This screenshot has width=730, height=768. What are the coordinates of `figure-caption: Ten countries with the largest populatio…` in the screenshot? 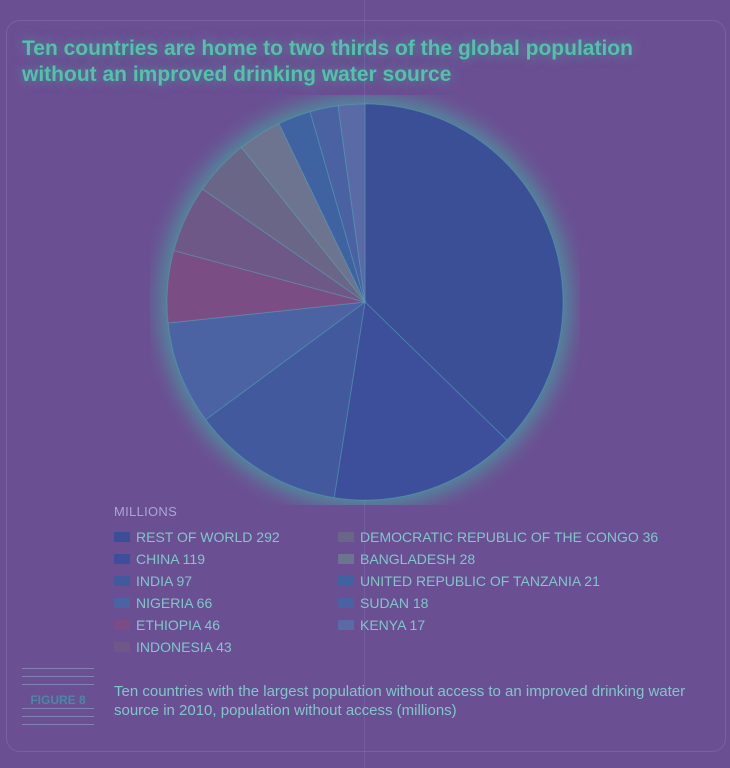 It's located at (400, 701).